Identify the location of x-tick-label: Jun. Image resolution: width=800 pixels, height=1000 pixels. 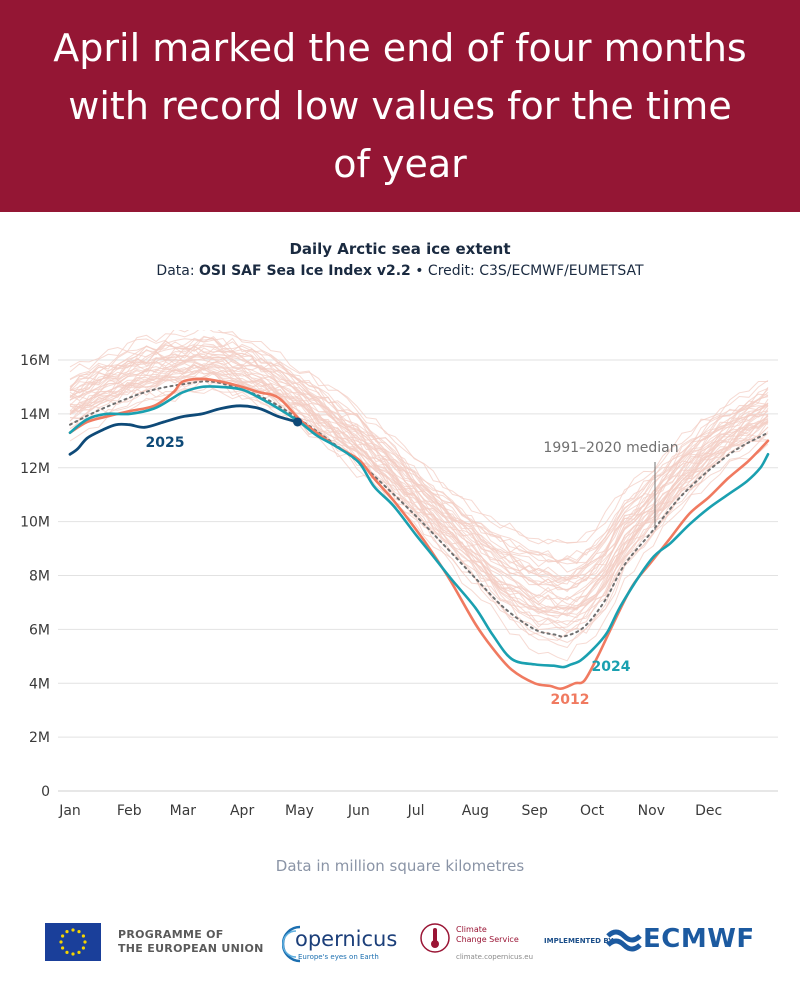
(358, 811).